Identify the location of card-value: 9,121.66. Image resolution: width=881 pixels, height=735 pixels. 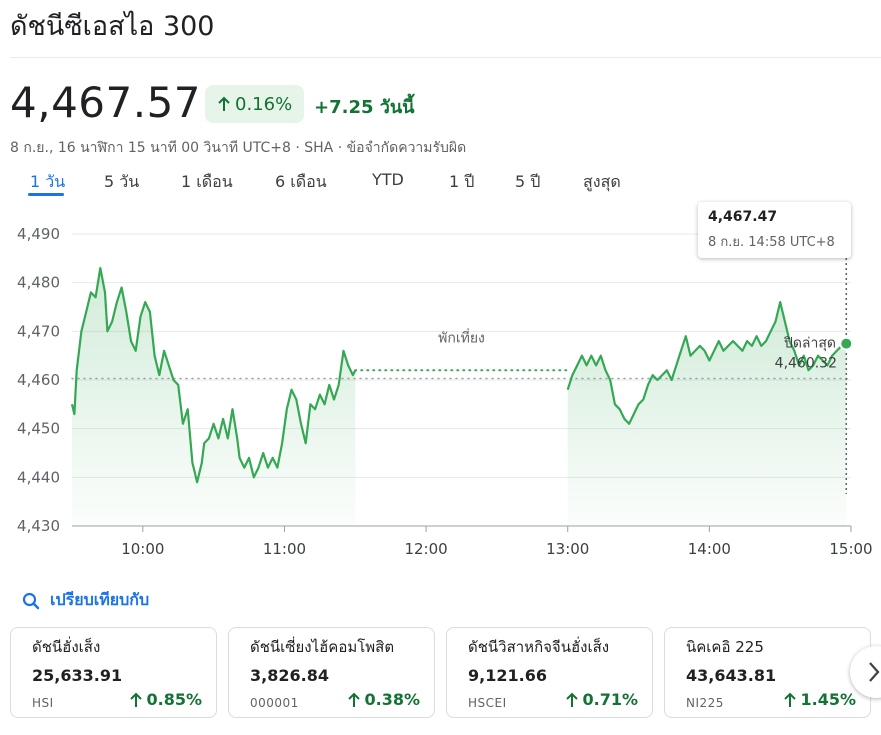
(507, 675).